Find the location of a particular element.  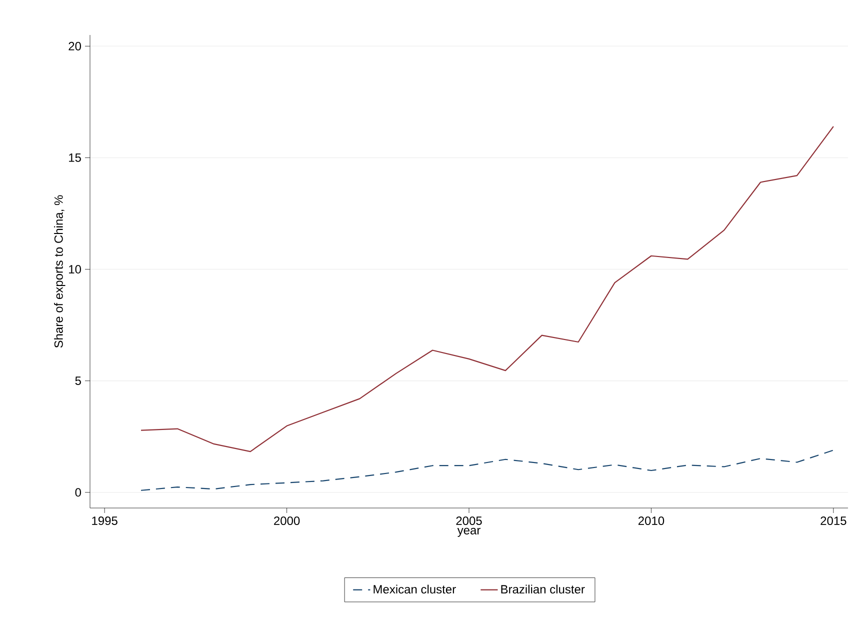

y-tick-label: 5 is located at coordinates (78, 381).